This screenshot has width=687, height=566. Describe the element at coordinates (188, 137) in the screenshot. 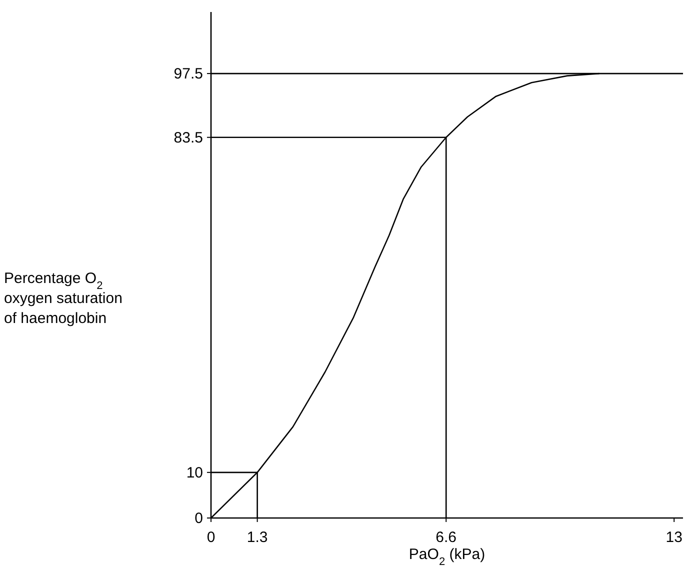

I see `y-tick-label: 83.5` at that location.